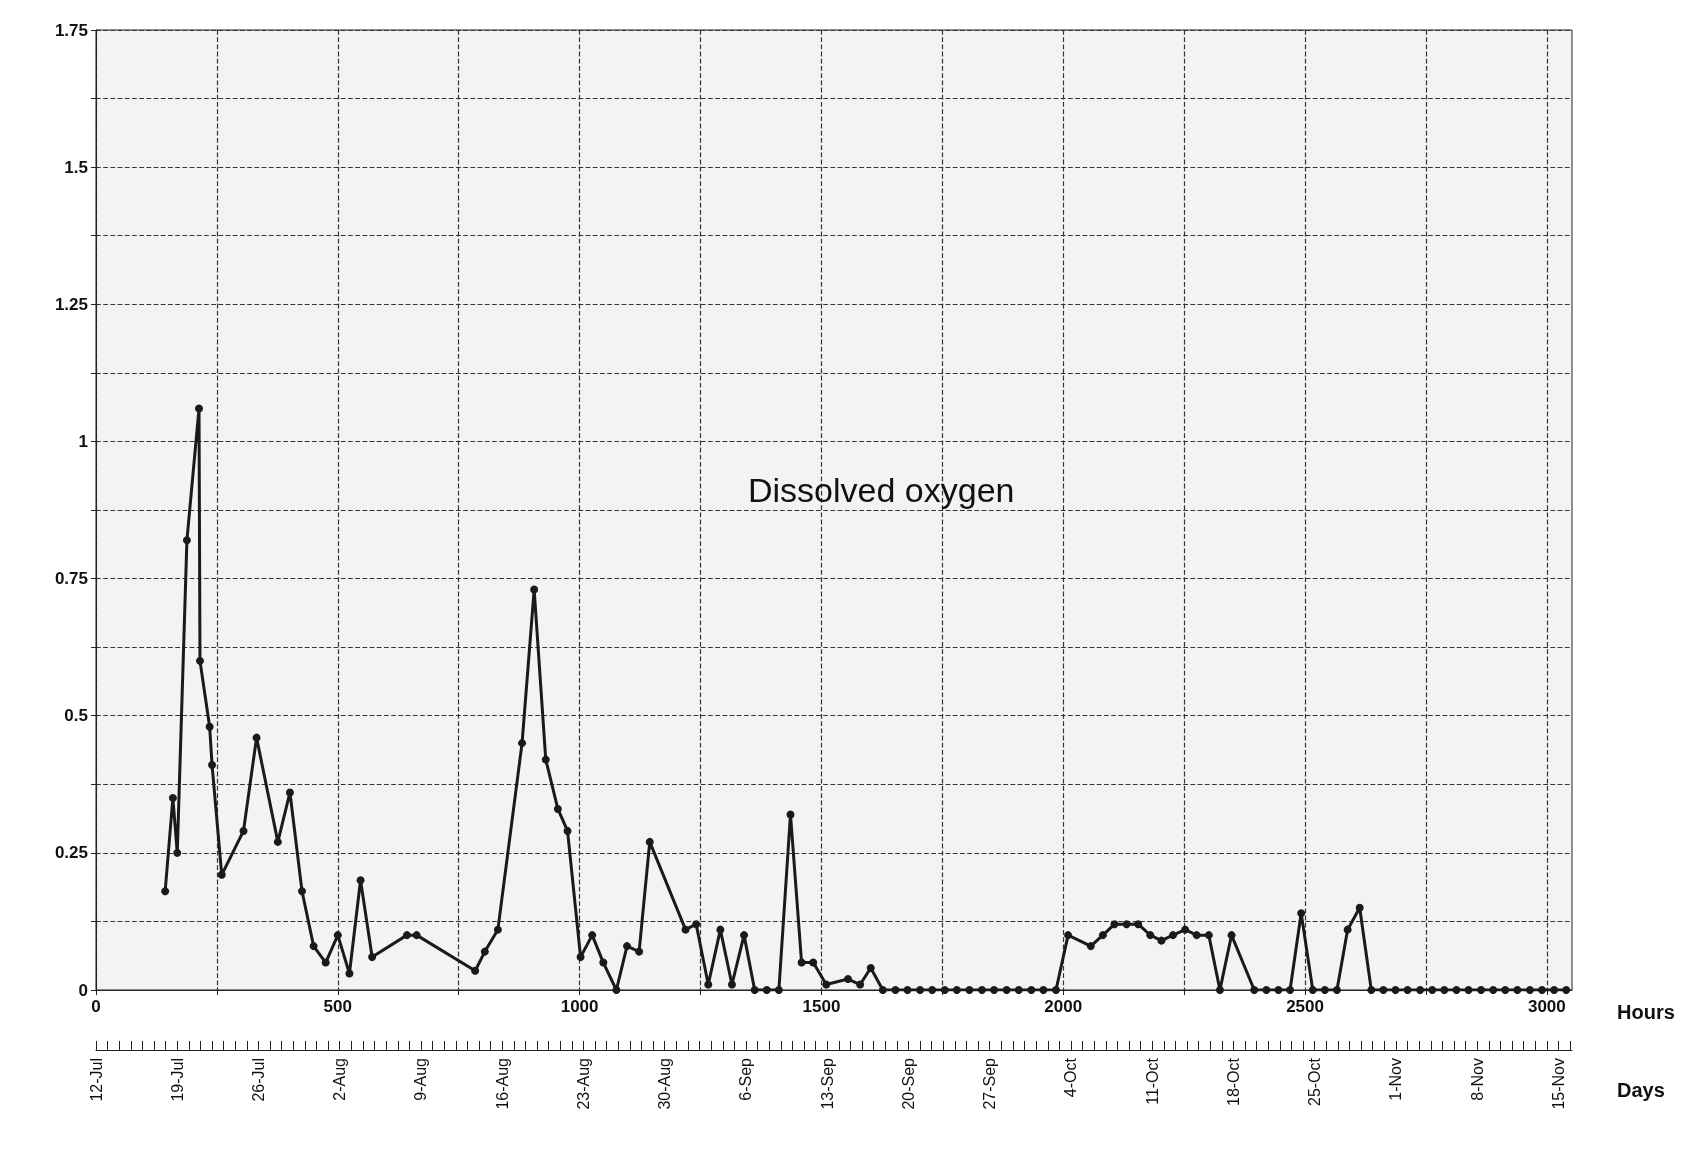 The width and height of the screenshot is (1705, 1163). Describe the element at coordinates (1315, 1082) in the screenshot. I see `x2-tick-label: 25-Oct` at that location.